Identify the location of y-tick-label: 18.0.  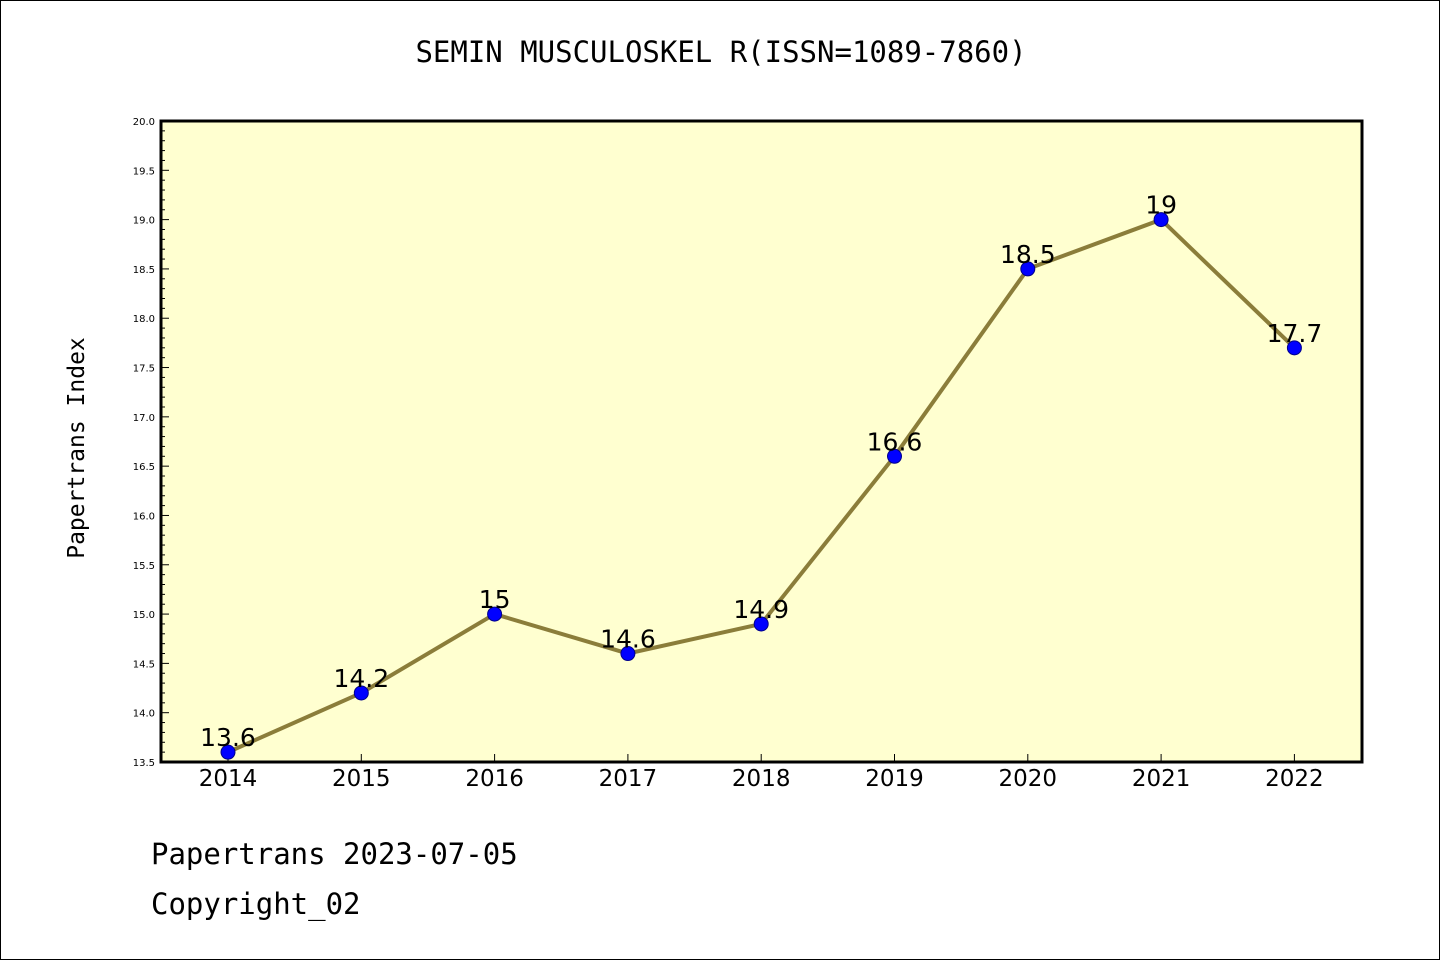
(144, 319).